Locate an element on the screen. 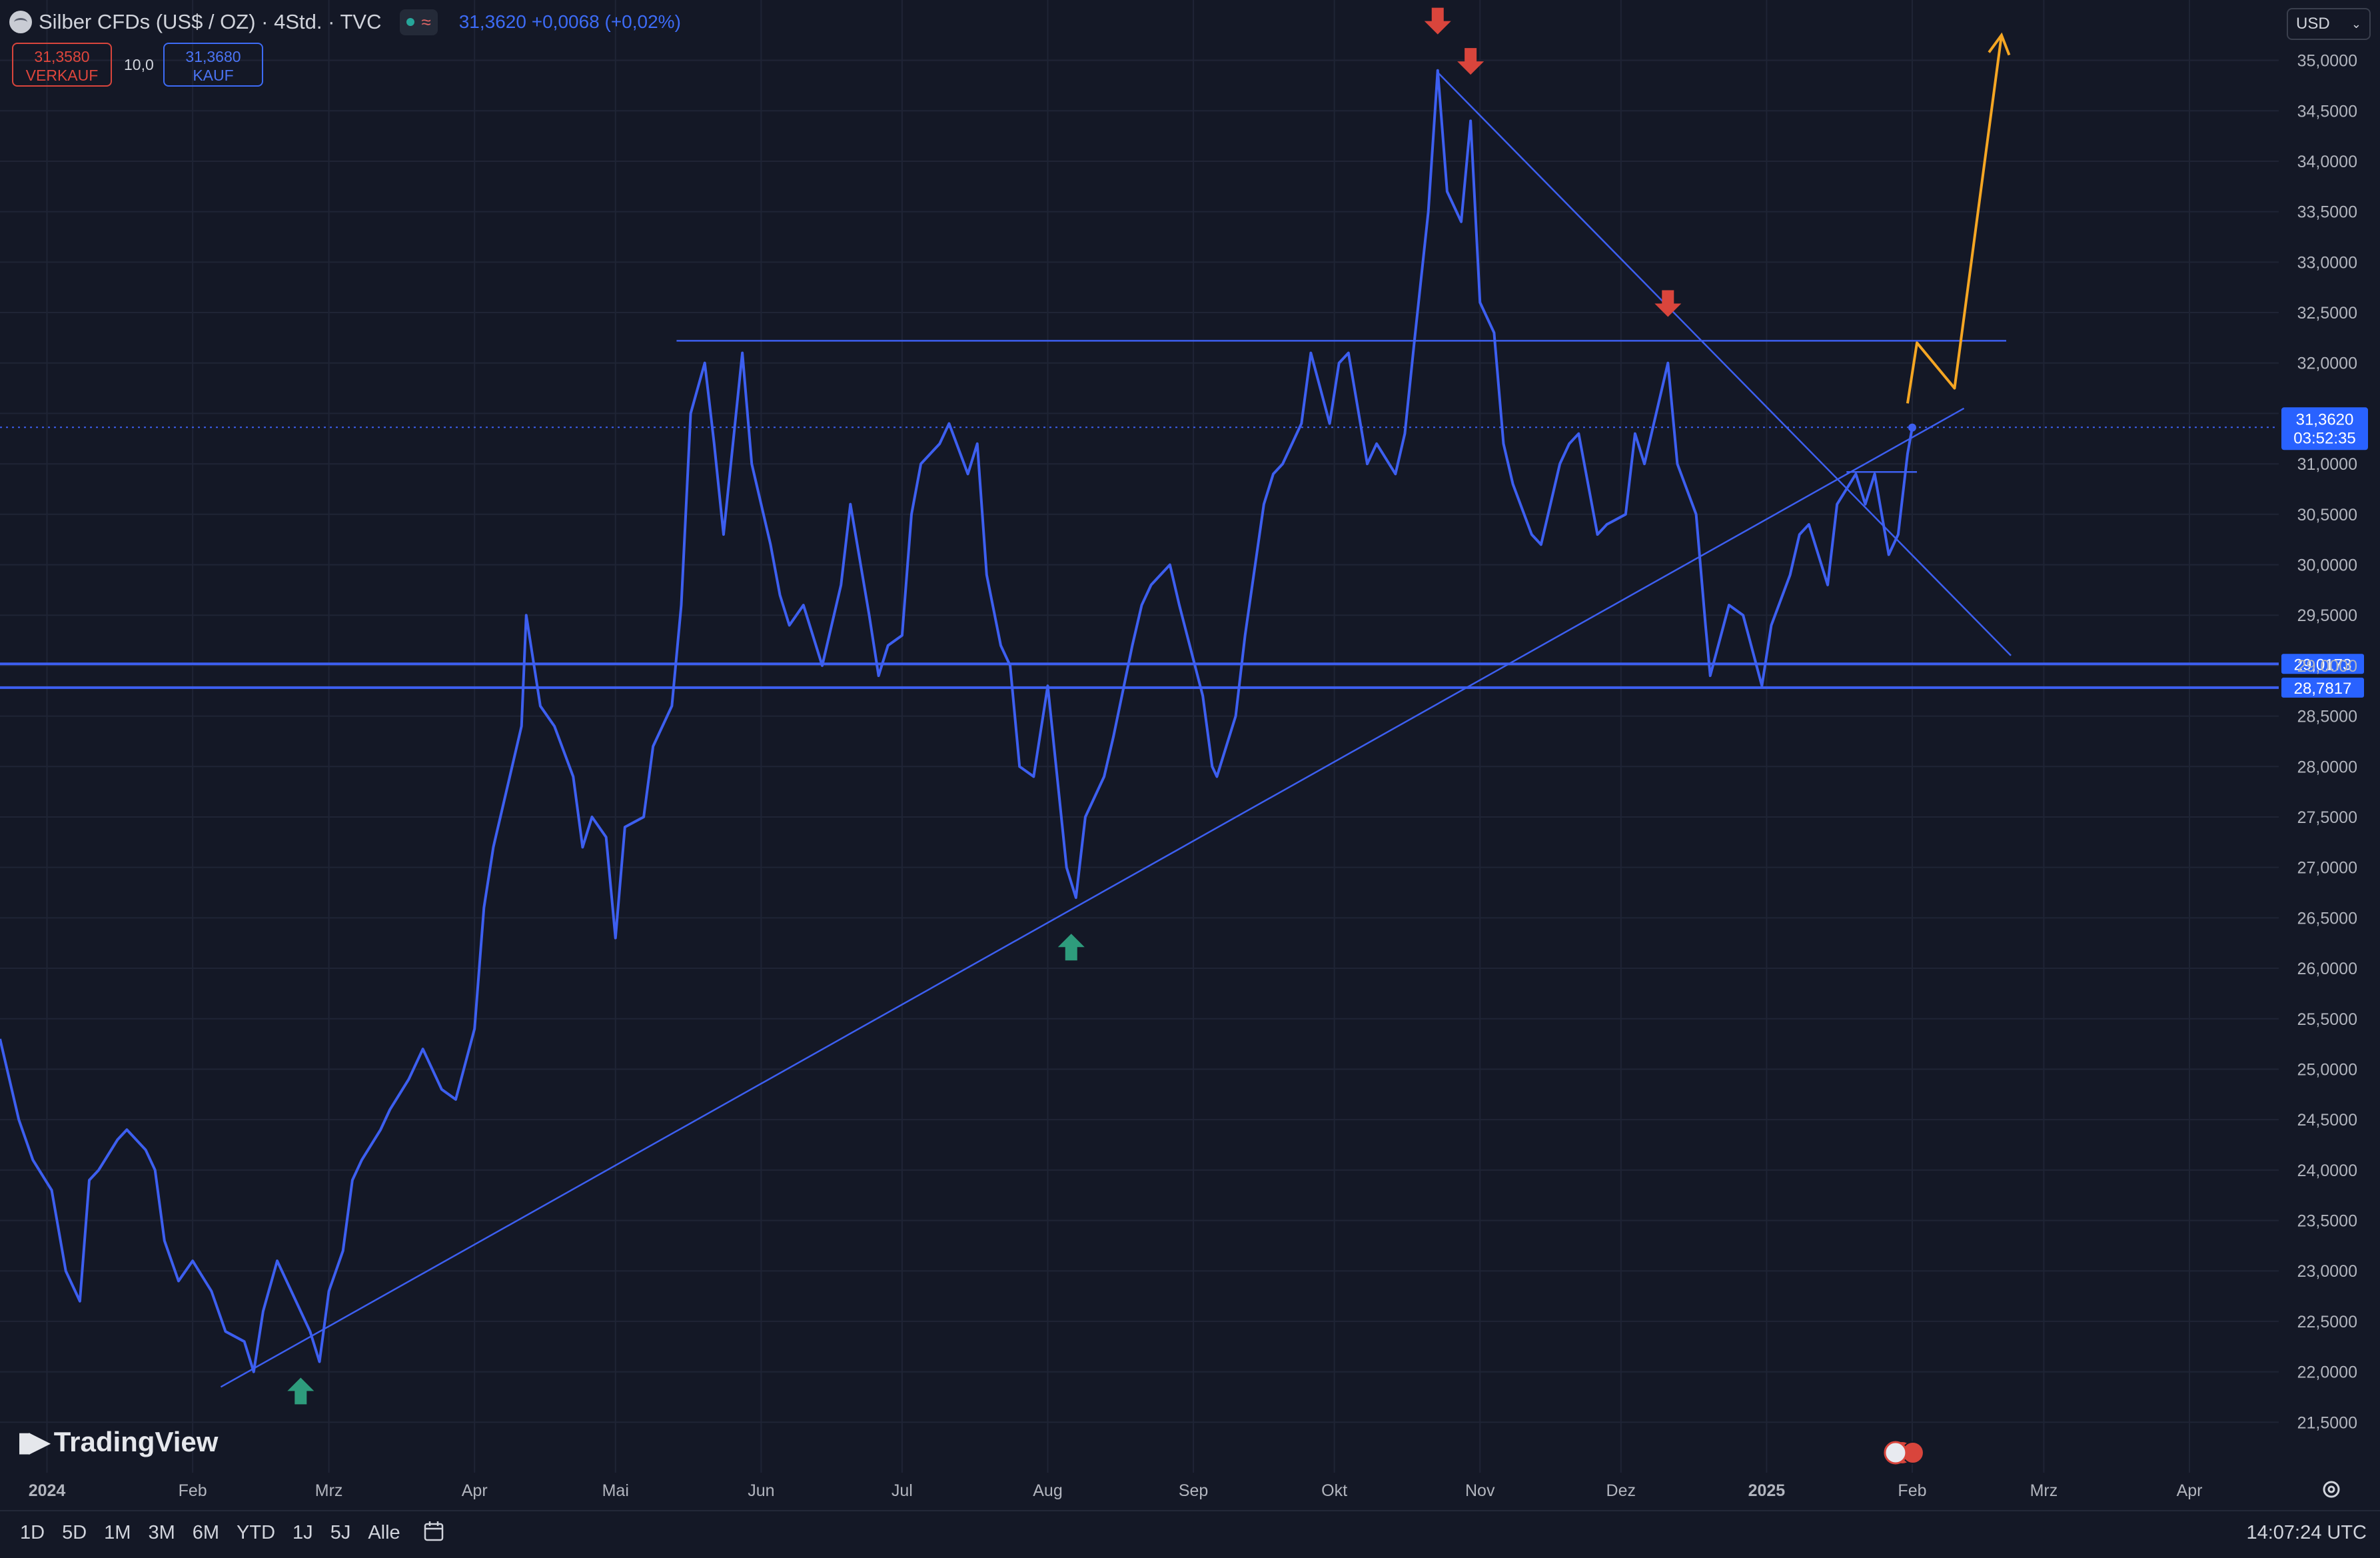 Image resolution: width=2380 pixels, height=1558 pixels. market-open-icon is located at coordinates (410, 22).